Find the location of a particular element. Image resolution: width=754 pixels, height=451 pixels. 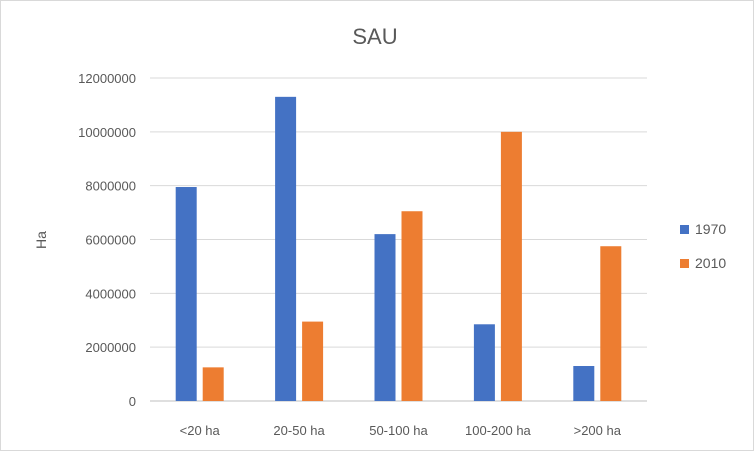

legend-swatch-2010 is located at coordinates (684, 263).